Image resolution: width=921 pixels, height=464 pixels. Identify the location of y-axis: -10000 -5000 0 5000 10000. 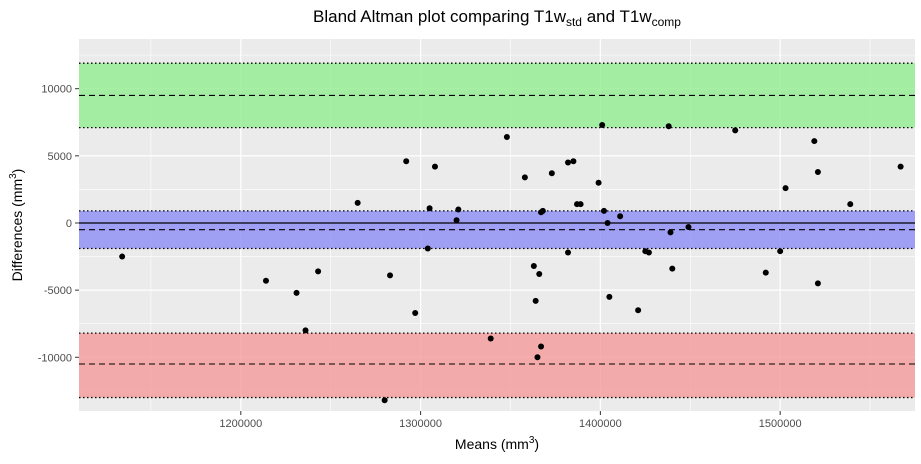
(58, 224).